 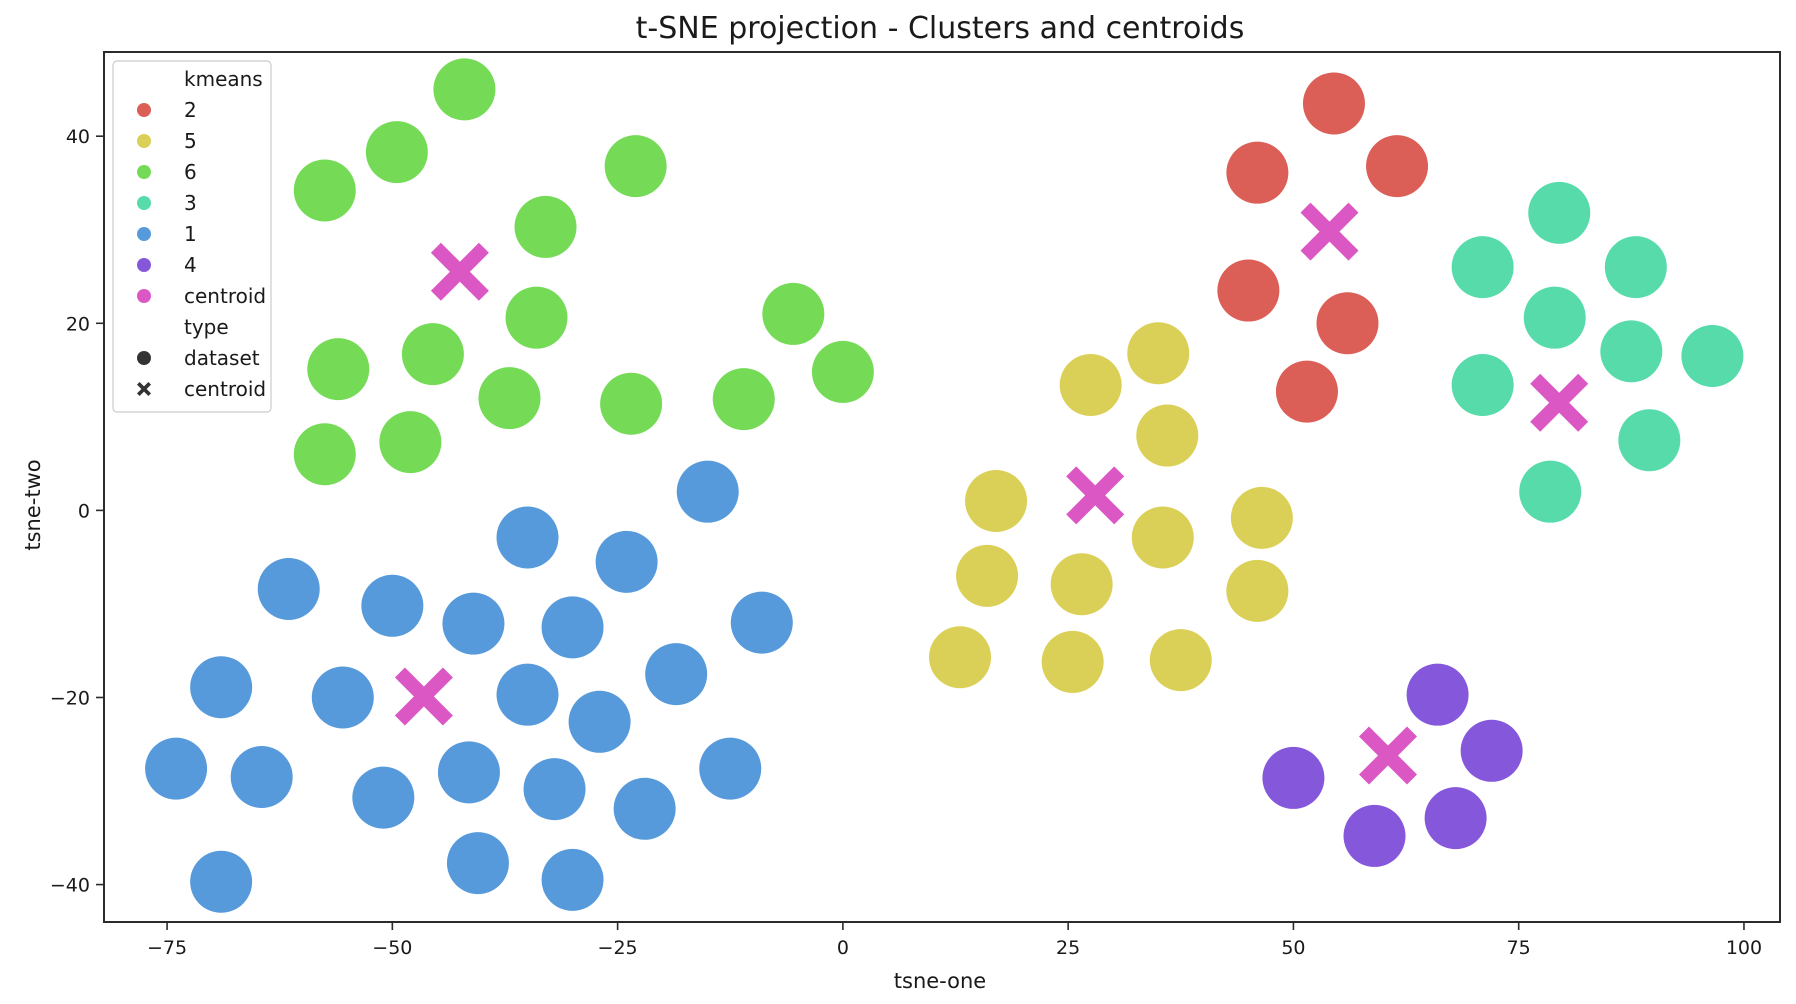 What do you see at coordinates (190, 265) in the screenshot?
I see `legend-entry-label: 4` at bounding box center [190, 265].